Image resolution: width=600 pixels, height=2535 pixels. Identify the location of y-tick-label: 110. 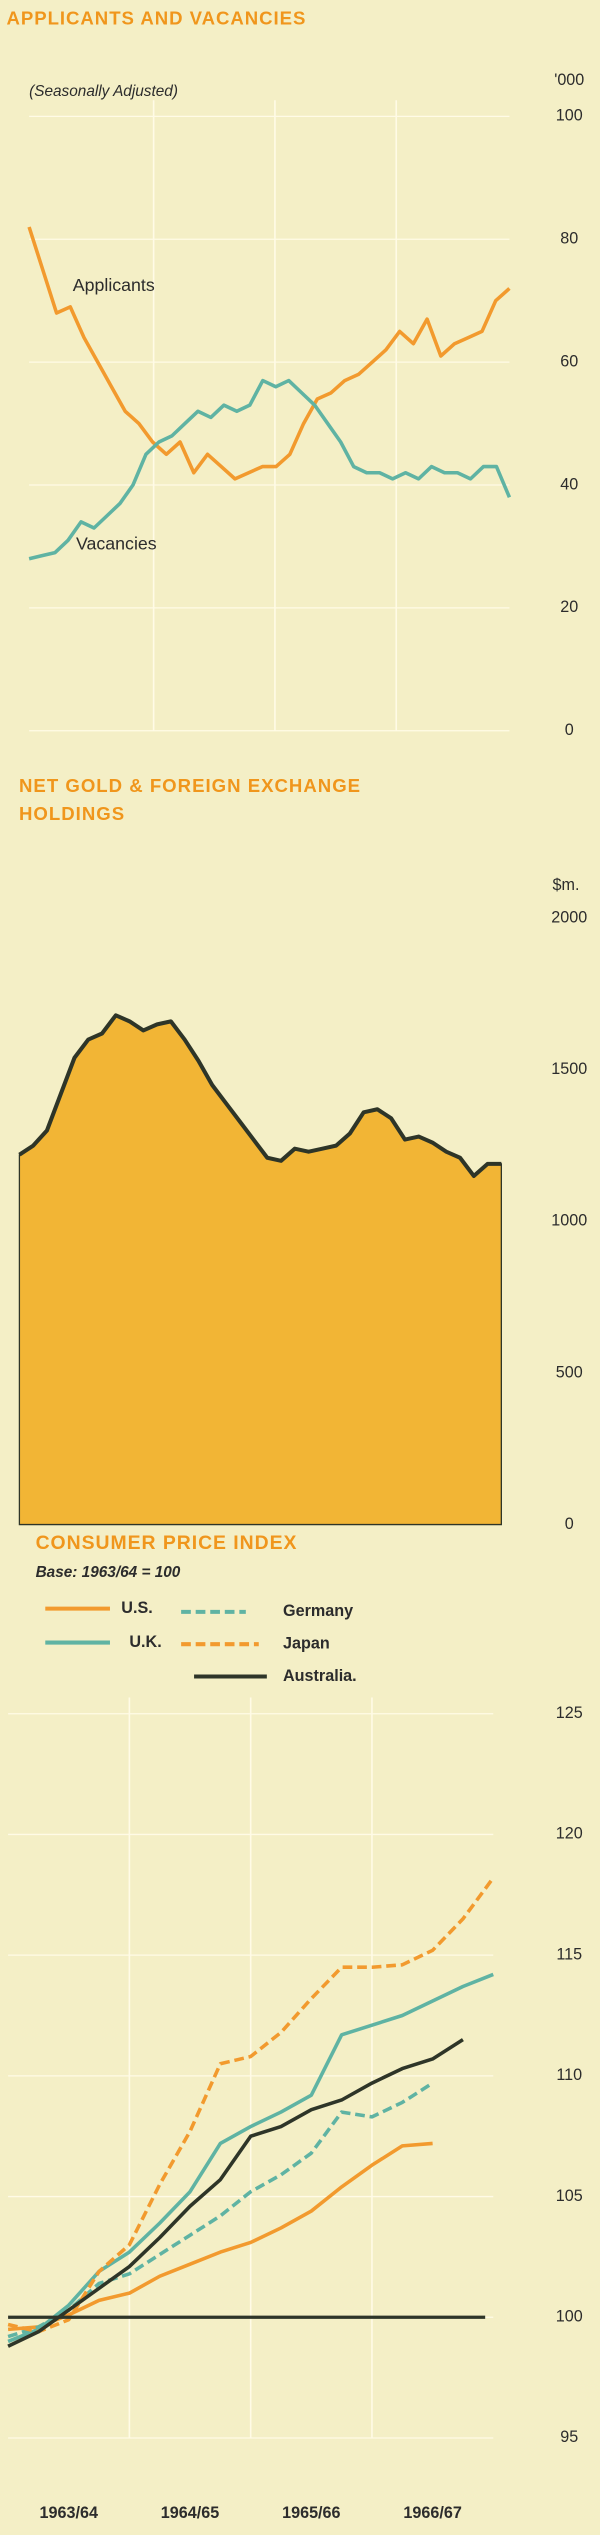
(569, 2075).